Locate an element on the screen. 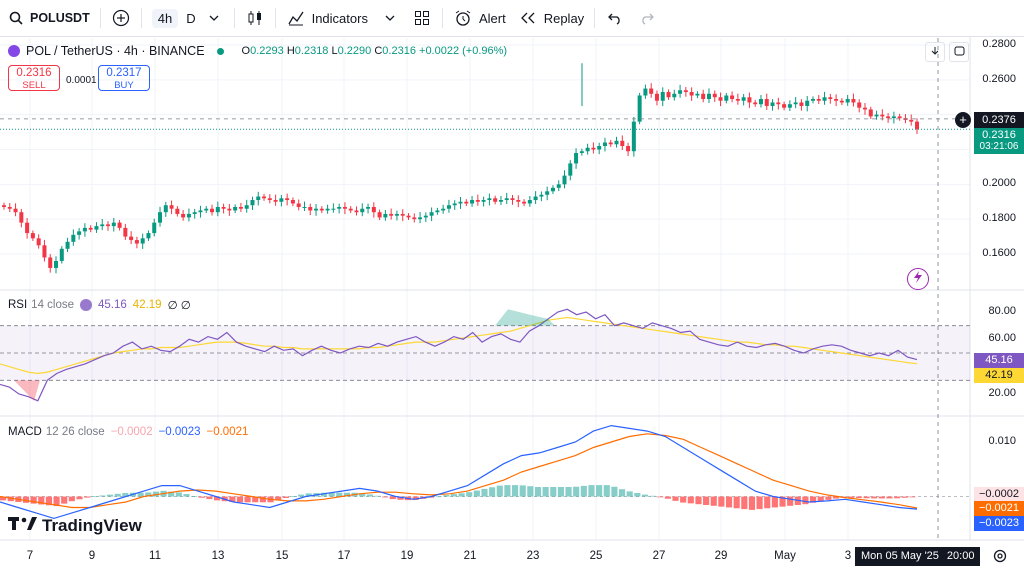  chevron-down-icon is located at coordinates (214, 18).